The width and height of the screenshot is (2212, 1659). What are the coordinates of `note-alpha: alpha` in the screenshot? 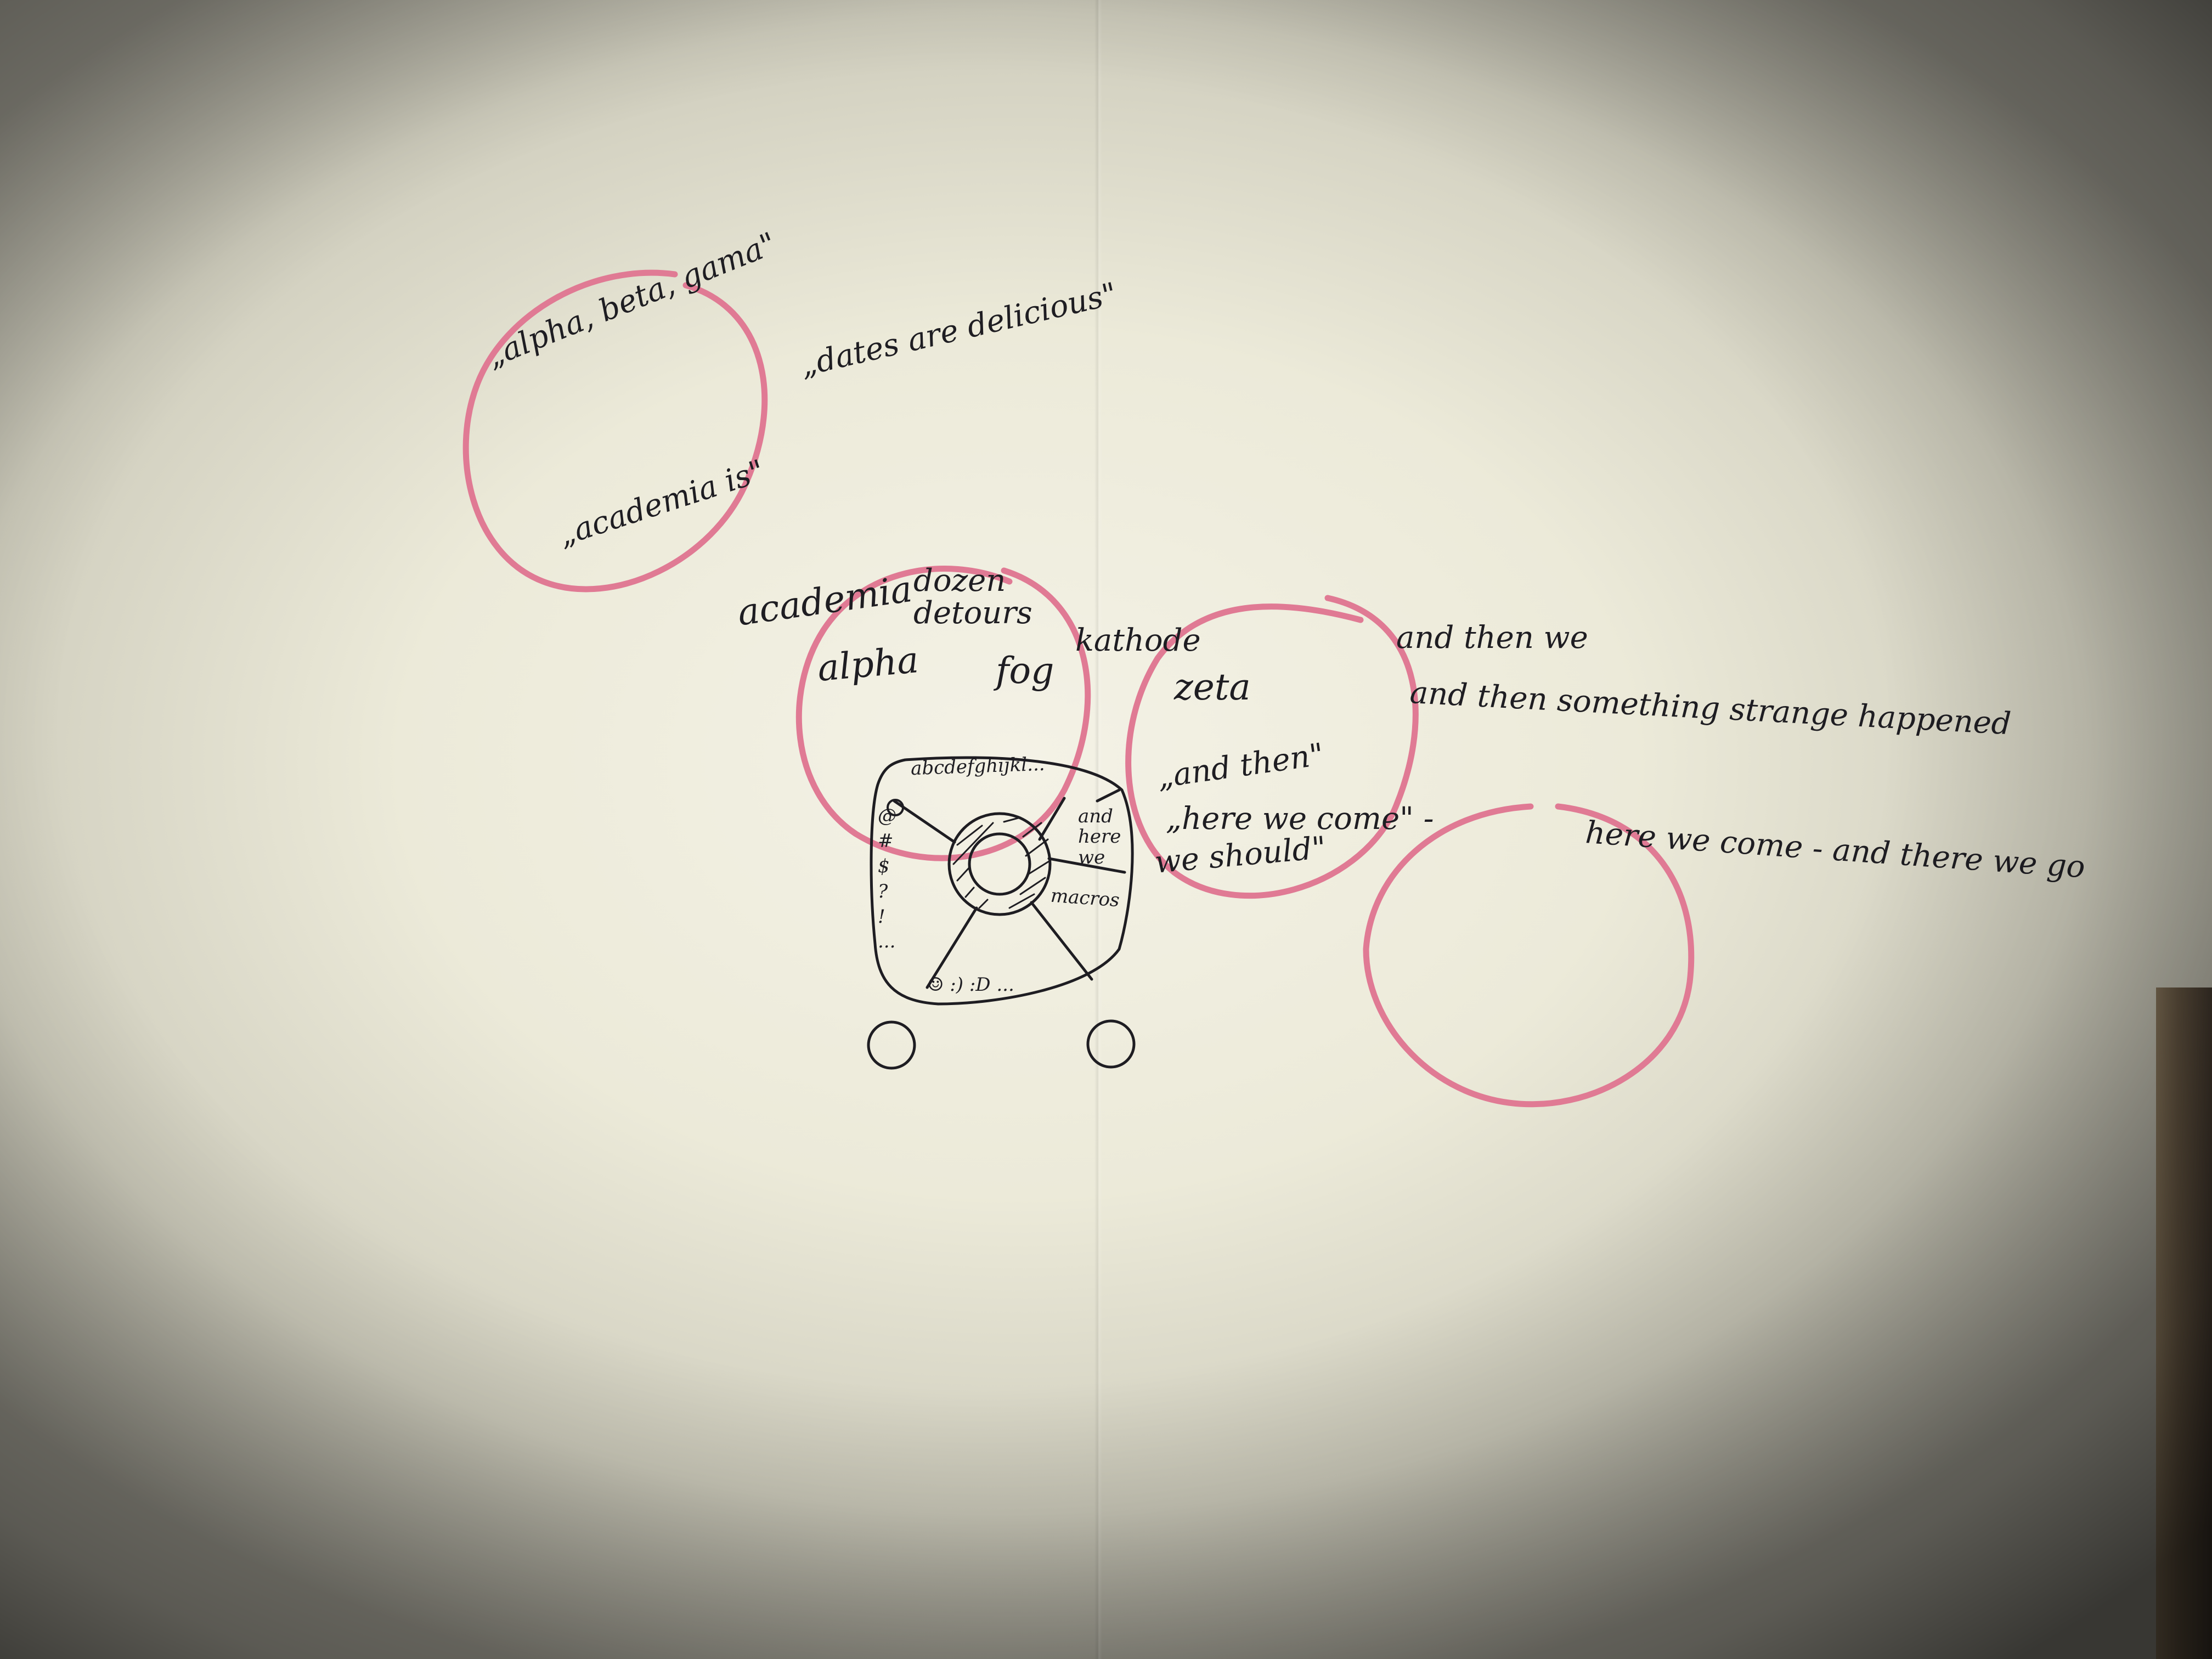 It's located at (868, 665).